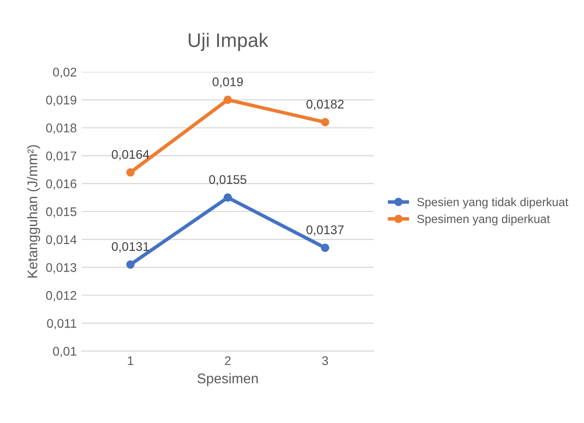  I want to click on data-label: 0,0131, so click(130, 247).